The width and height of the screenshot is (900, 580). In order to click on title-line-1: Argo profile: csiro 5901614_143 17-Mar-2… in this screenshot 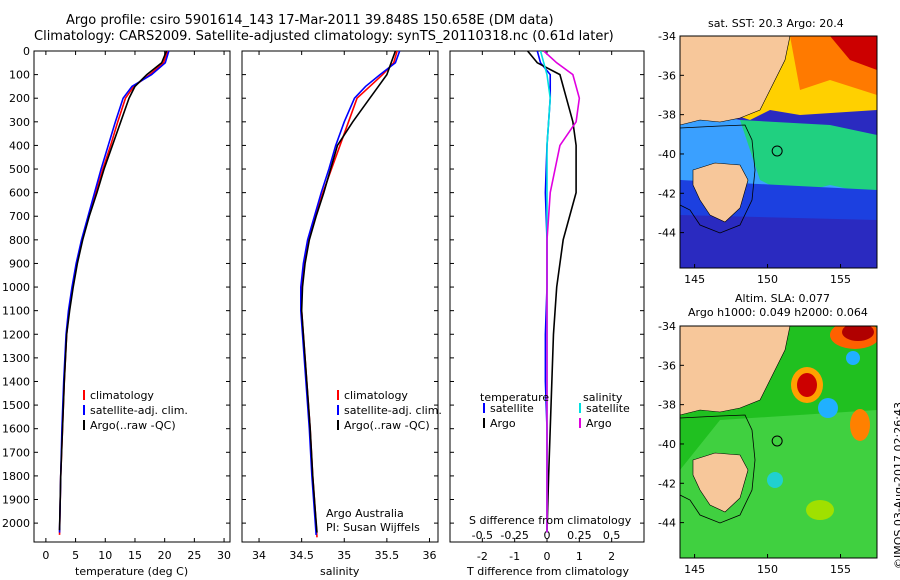, I will do `click(310, 20)`.